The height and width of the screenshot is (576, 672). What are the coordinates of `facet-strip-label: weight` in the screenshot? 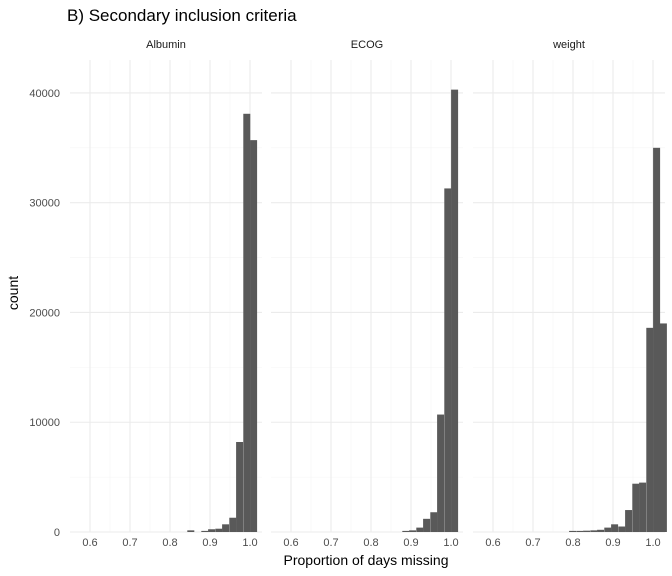 It's located at (568, 45).